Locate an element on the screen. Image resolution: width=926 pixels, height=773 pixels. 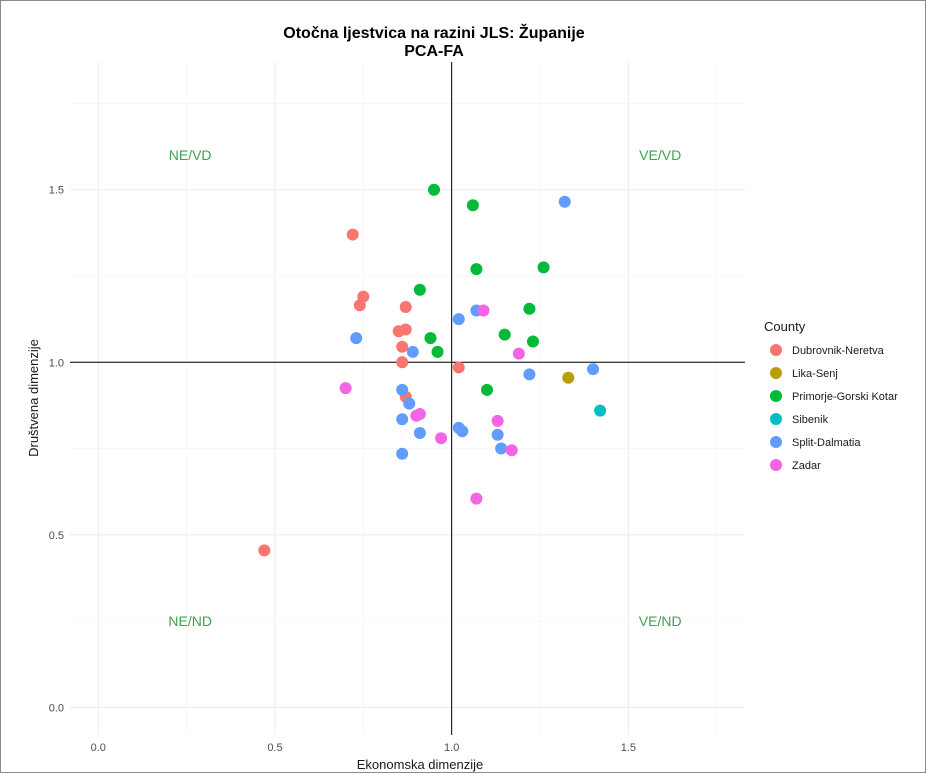
x-tick-label: 0.0 is located at coordinates (98, 748).